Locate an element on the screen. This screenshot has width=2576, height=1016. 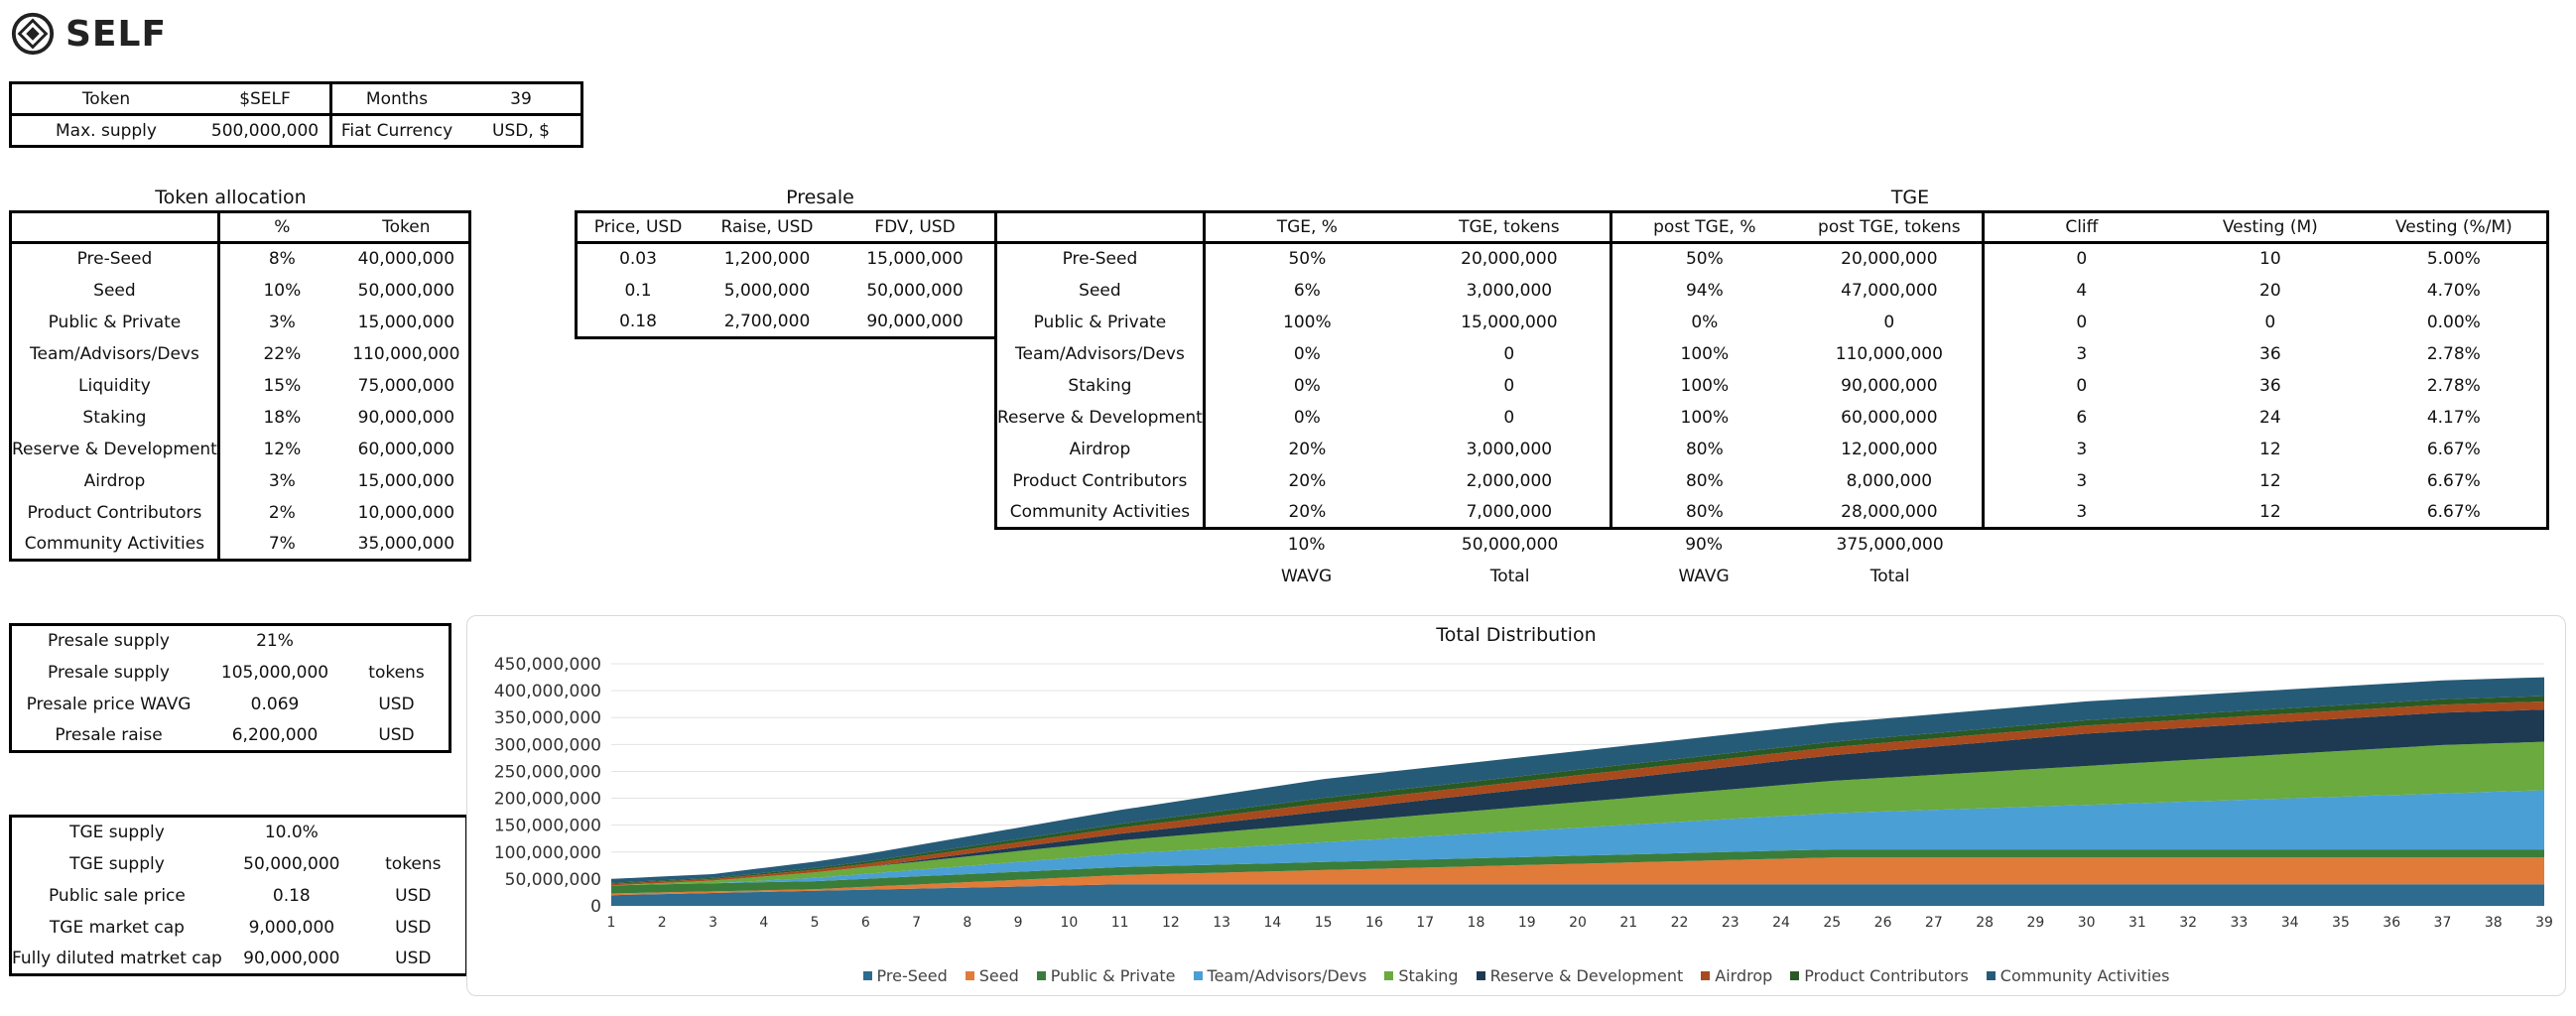
tge-total-row: 10% 50,000,000 90% 375,000,000 is located at coordinates (1563, 545).